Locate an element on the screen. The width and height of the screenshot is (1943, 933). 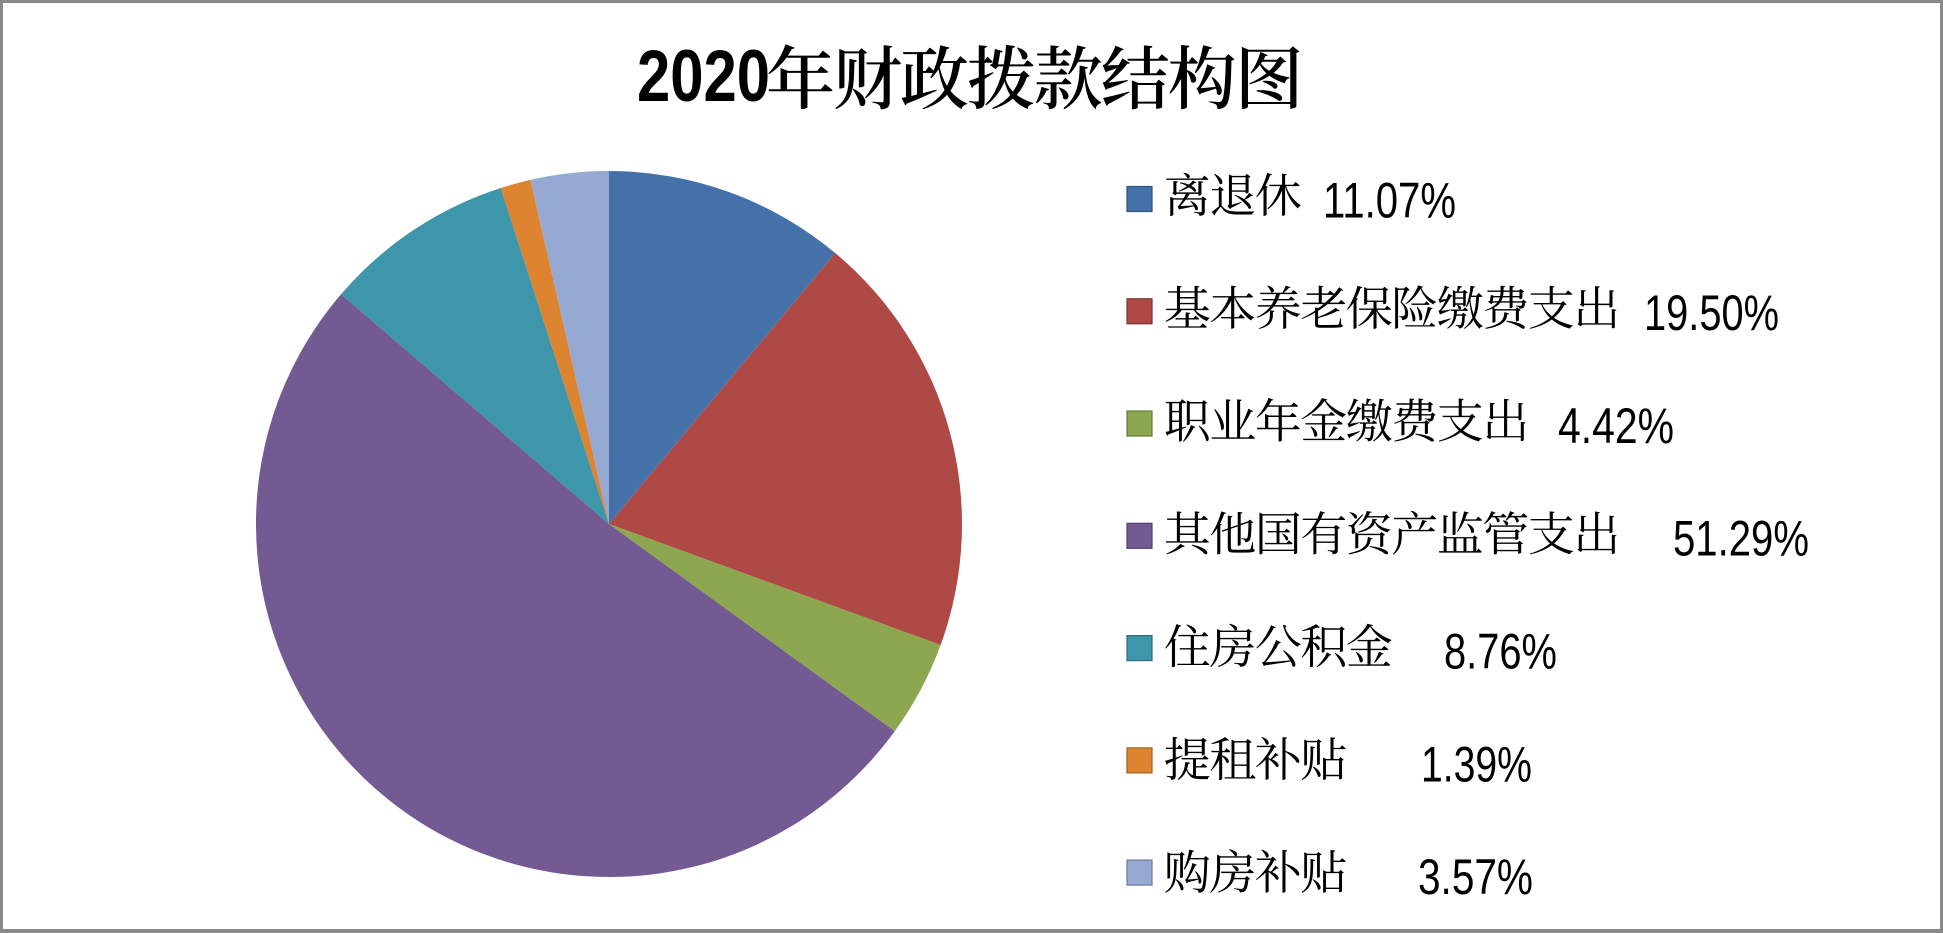
svg-text: 11.07% is located at coordinates (1389, 200).